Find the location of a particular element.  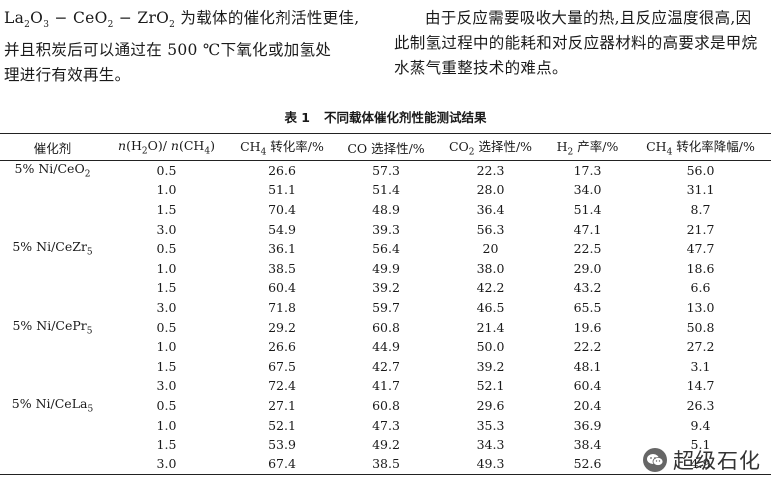

cell-co-selectivity: 49.9 is located at coordinates (386, 268).